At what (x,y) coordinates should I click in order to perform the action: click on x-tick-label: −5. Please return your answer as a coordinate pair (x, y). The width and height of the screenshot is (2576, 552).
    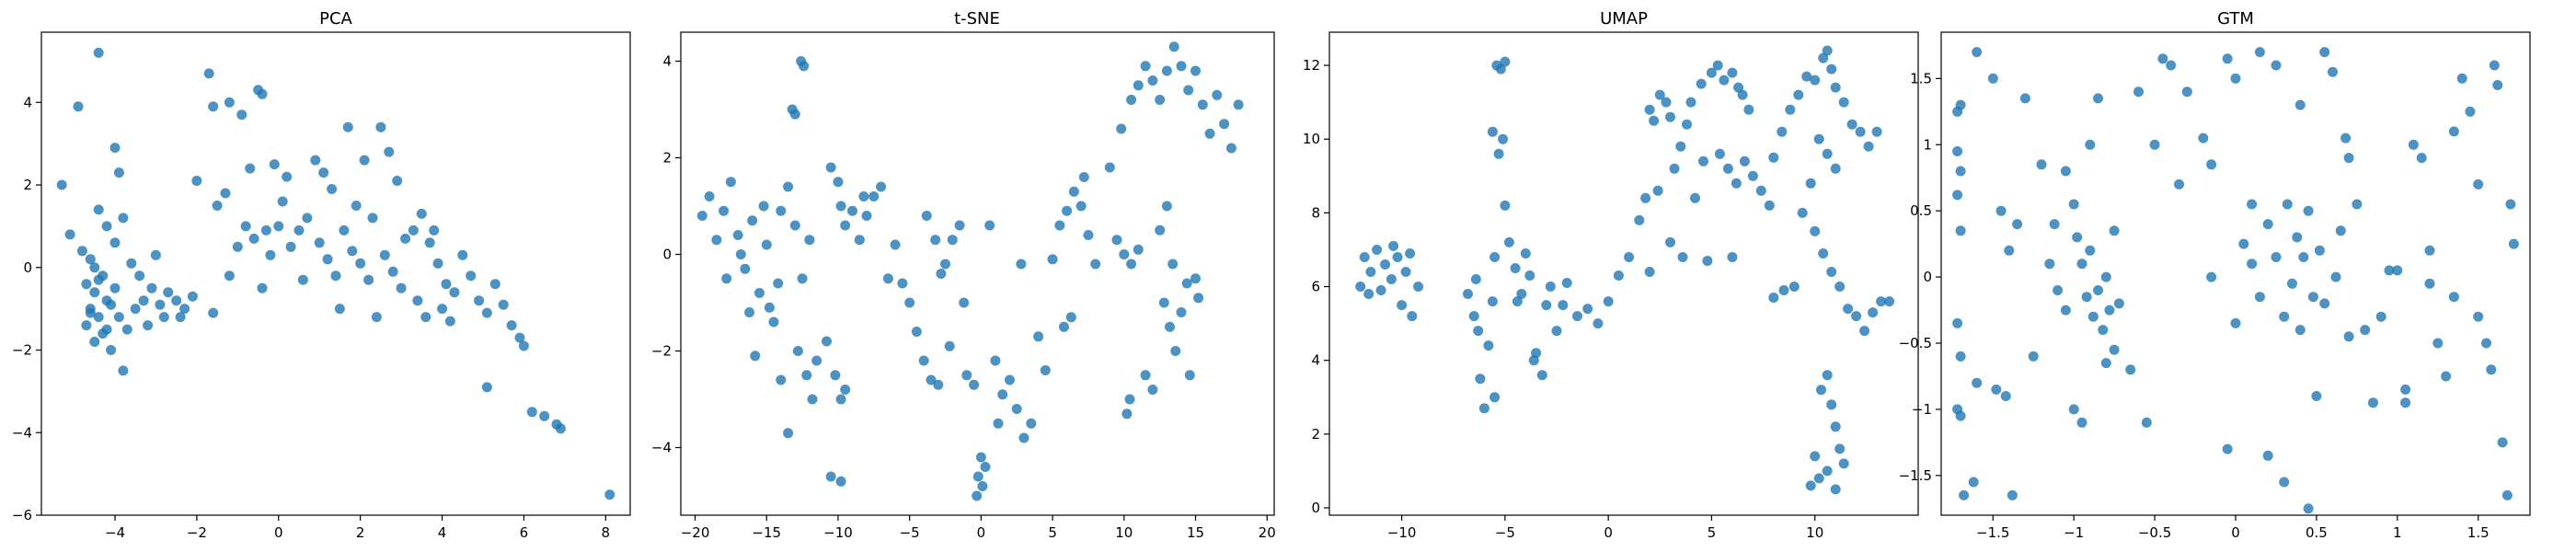
    Looking at the image, I should click on (910, 532).